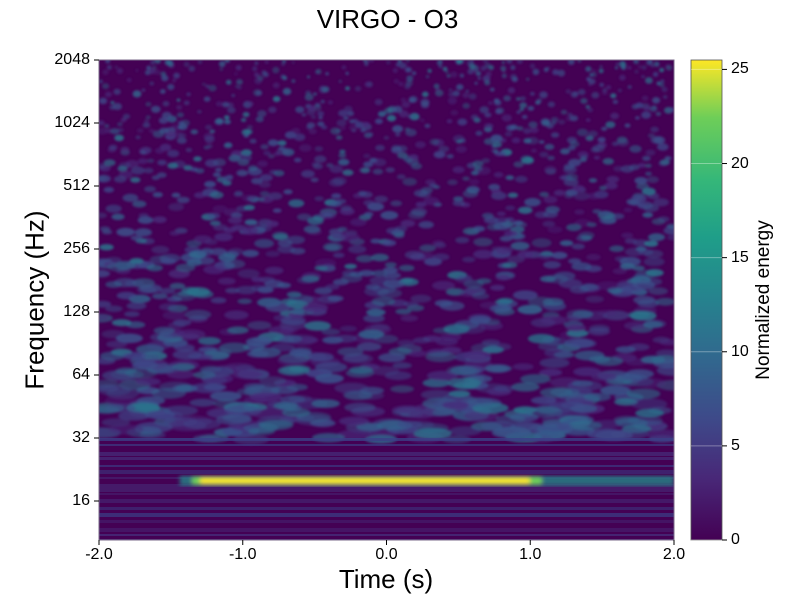 The height and width of the screenshot is (600, 800). I want to click on x-tick-label: 1.0, so click(530, 554).